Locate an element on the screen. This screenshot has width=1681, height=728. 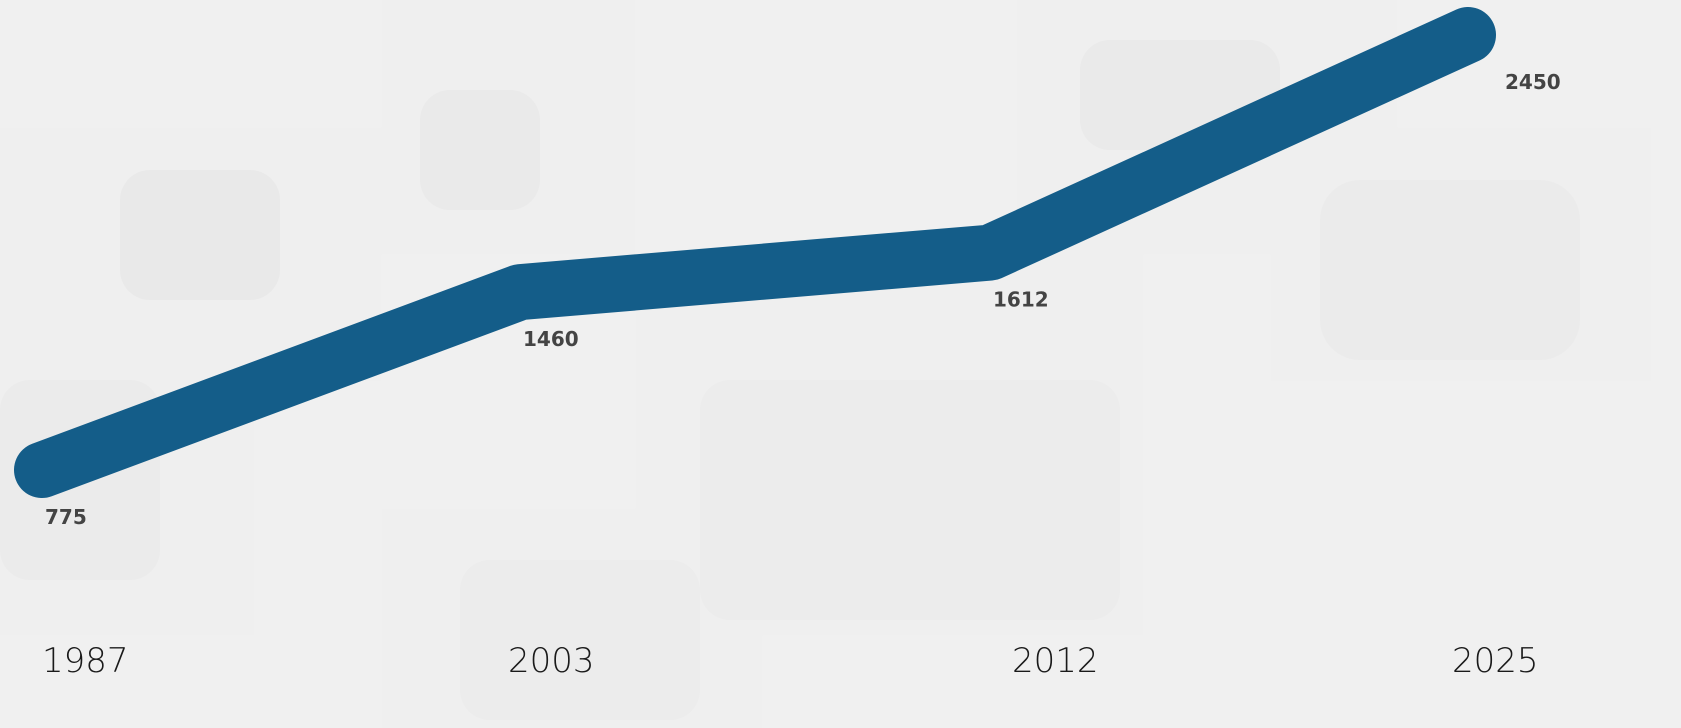
x-tick-label: 2012 is located at coordinates (1055, 661).